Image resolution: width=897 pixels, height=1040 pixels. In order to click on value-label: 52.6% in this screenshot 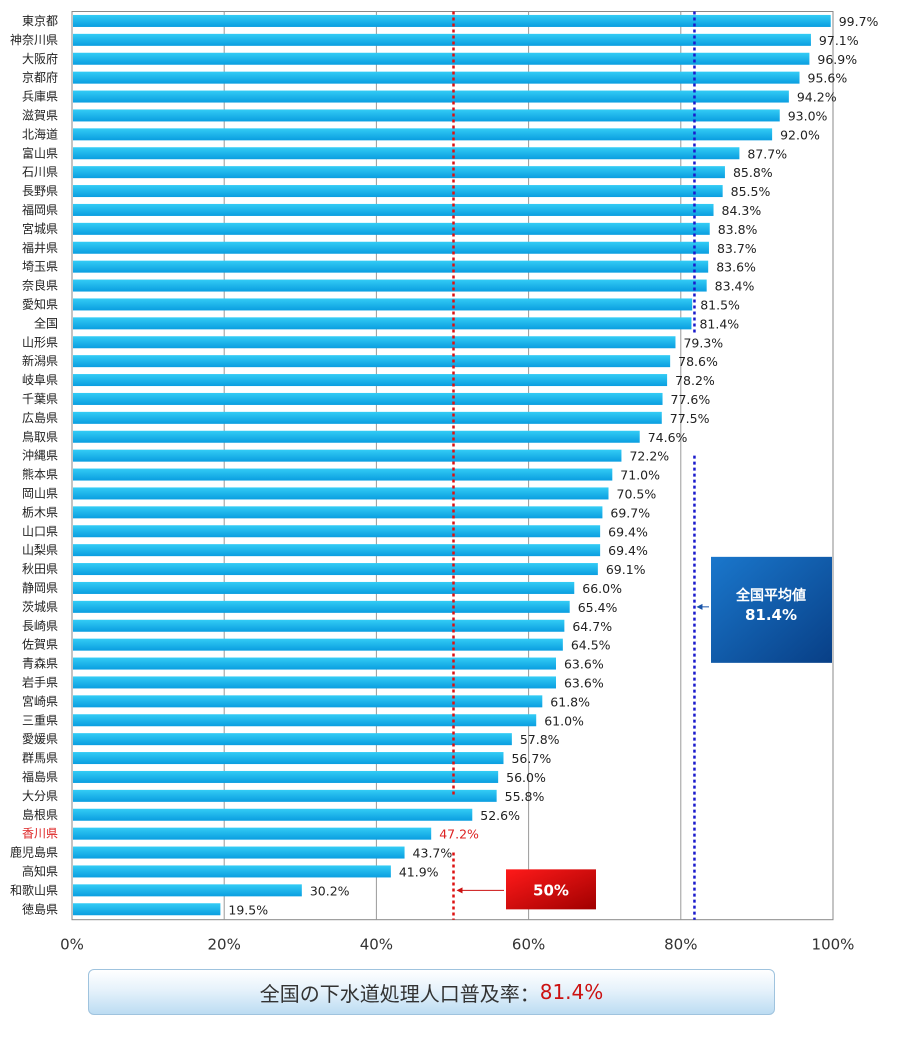, I will do `click(500, 815)`.